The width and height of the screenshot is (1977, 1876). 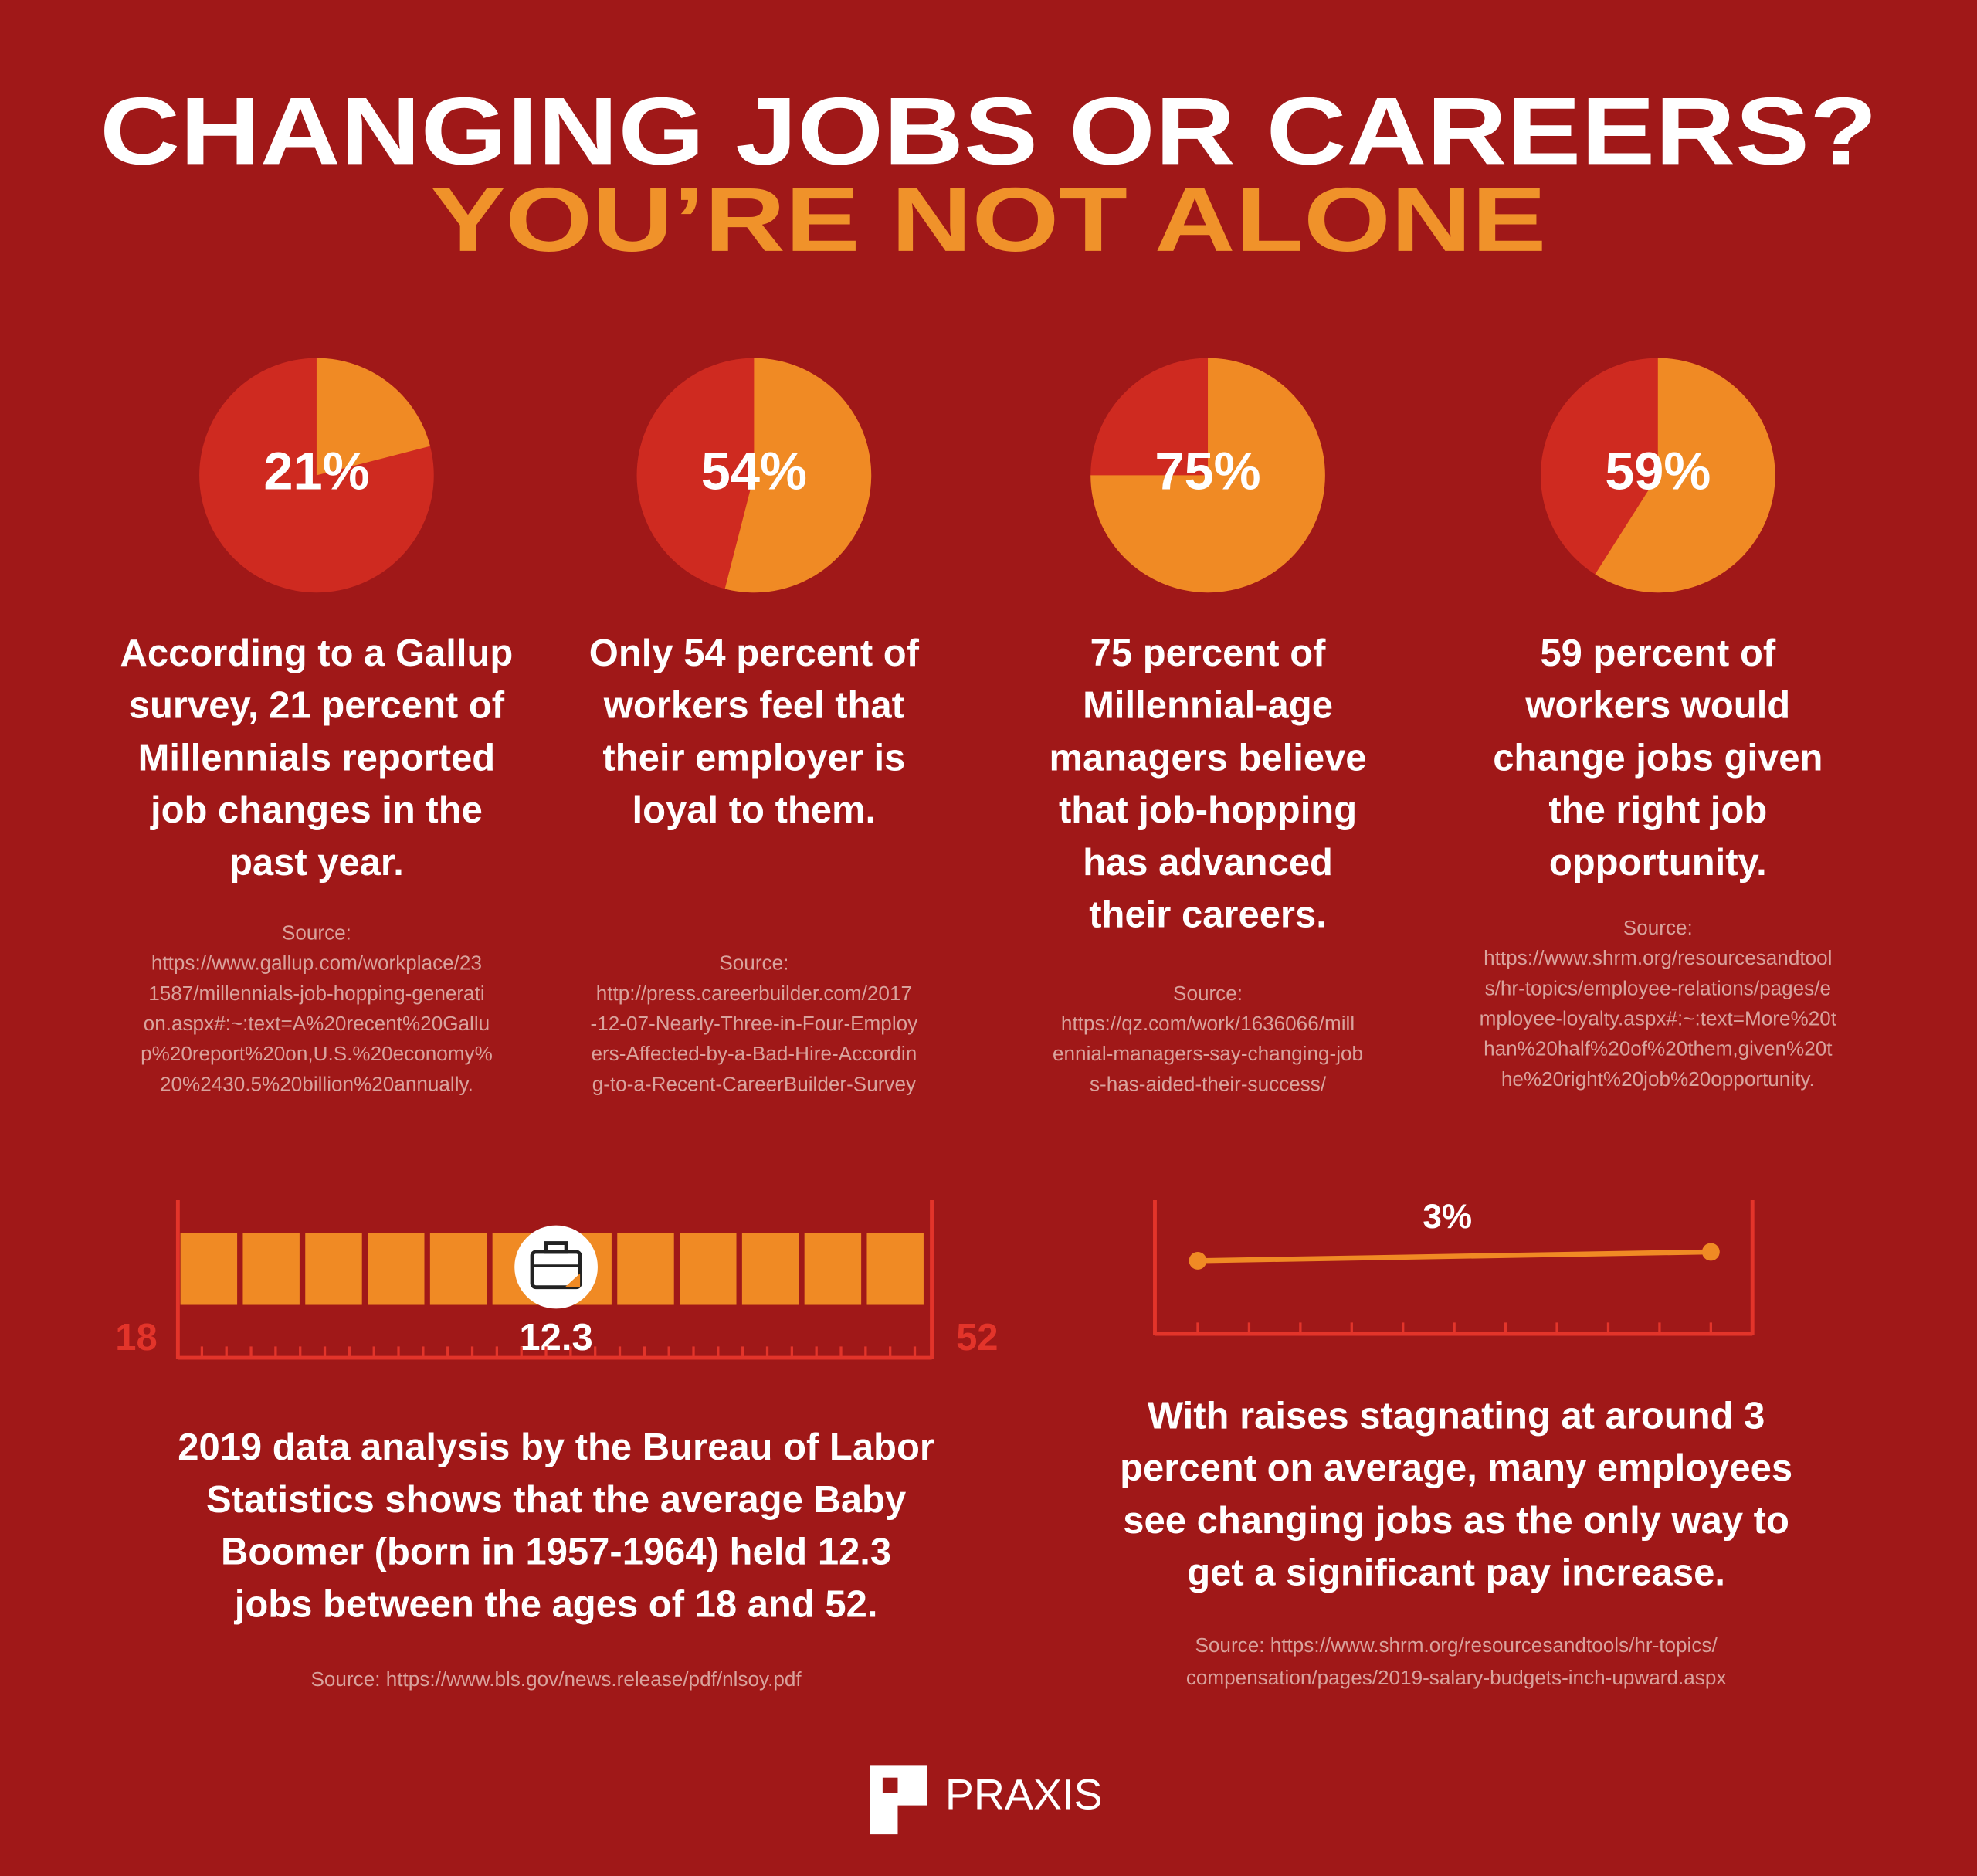 What do you see at coordinates (1658, 987) in the screenshot?
I see `stat-source: s/hr-topics/employee-relations/pages/e` at bounding box center [1658, 987].